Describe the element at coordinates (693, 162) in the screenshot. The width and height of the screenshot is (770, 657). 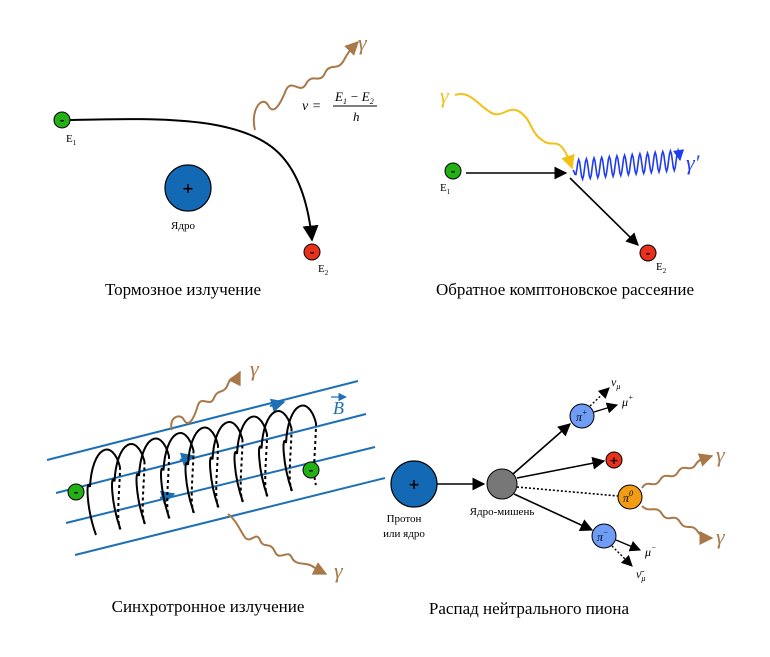
I see `outgoing-photon-label: γ′` at that location.